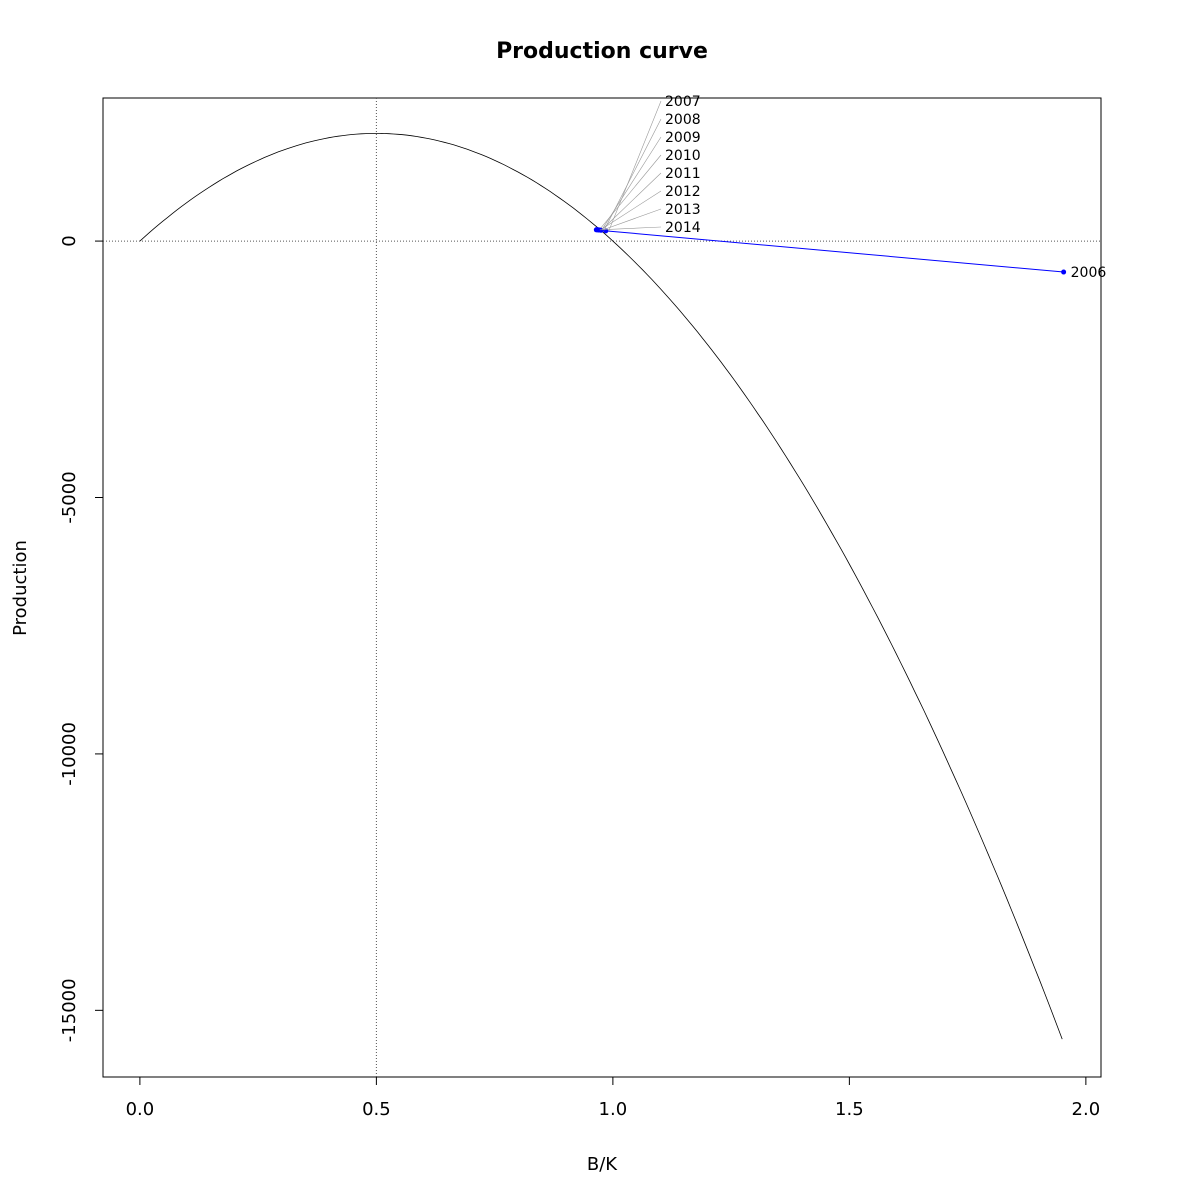  What do you see at coordinates (140, 1109) in the screenshot?
I see `x-tick-label: 0.0` at bounding box center [140, 1109].